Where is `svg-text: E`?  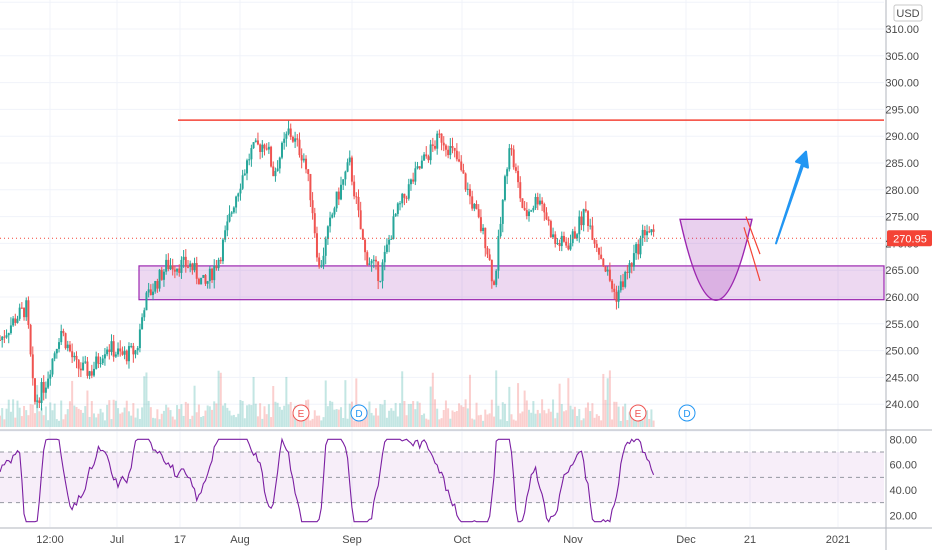
svg-text: E is located at coordinates (301, 414).